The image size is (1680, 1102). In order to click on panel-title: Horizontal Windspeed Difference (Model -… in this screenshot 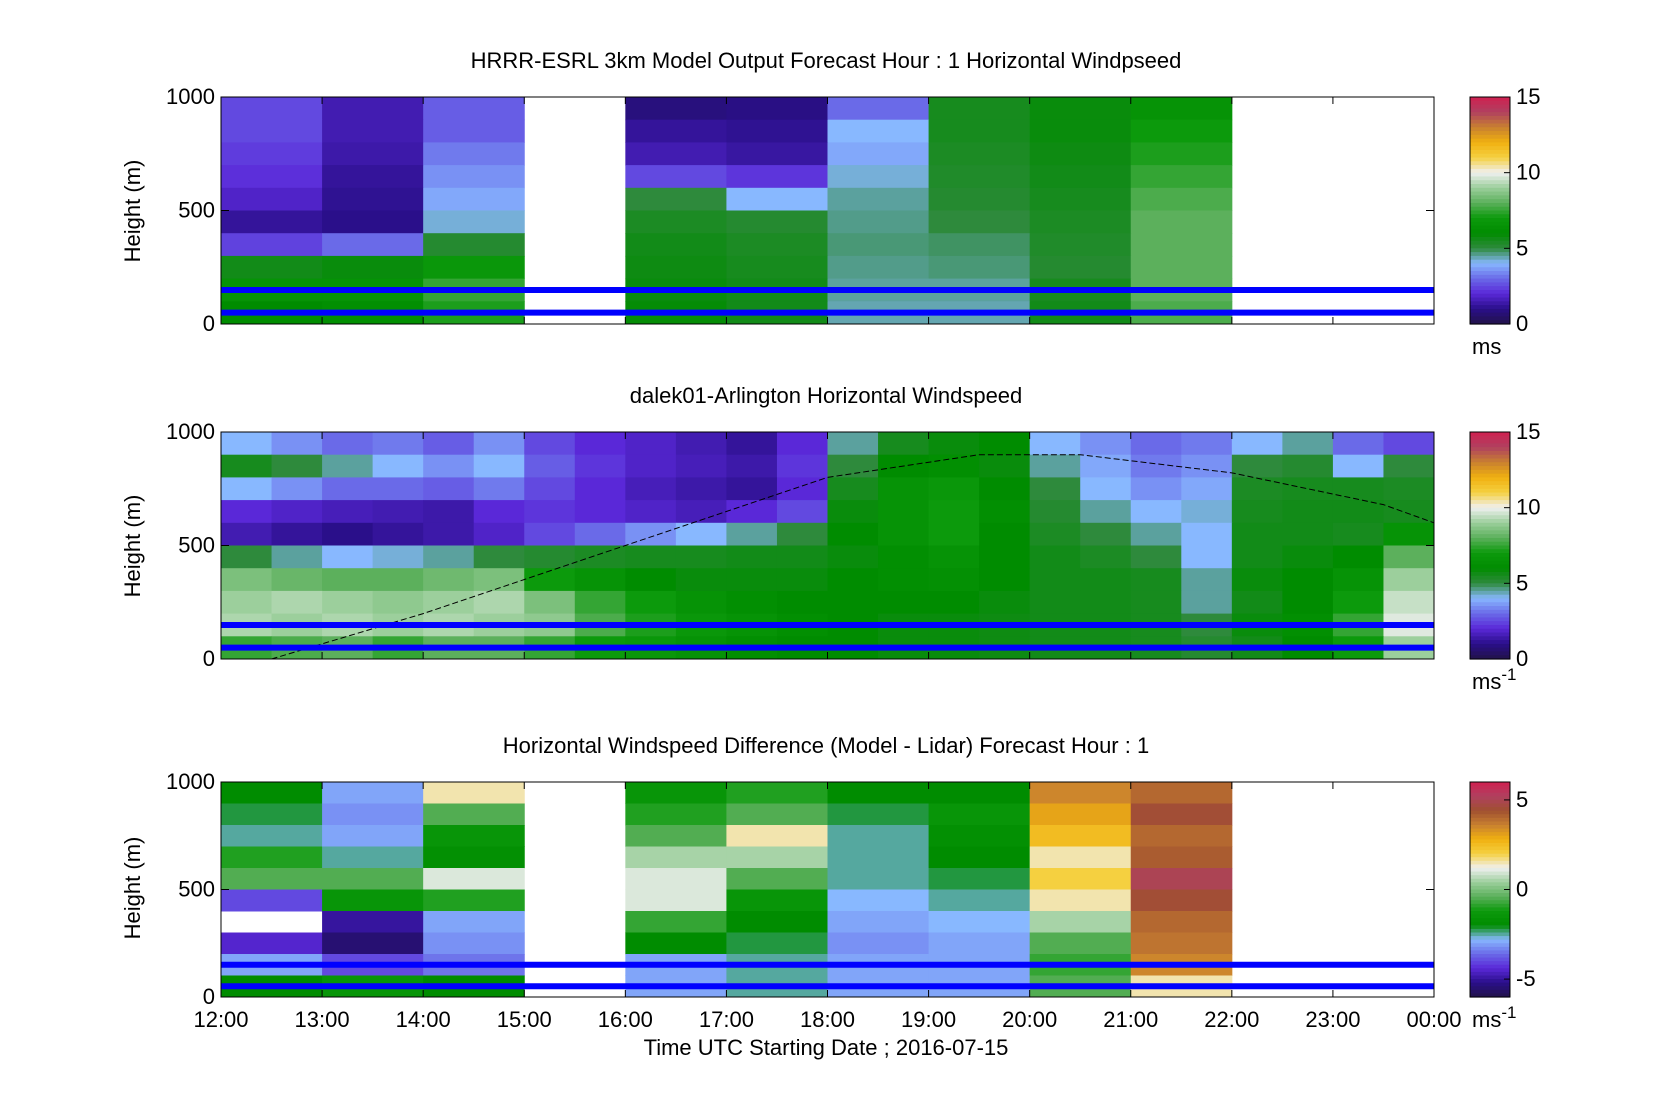, I will do `click(826, 745)`.